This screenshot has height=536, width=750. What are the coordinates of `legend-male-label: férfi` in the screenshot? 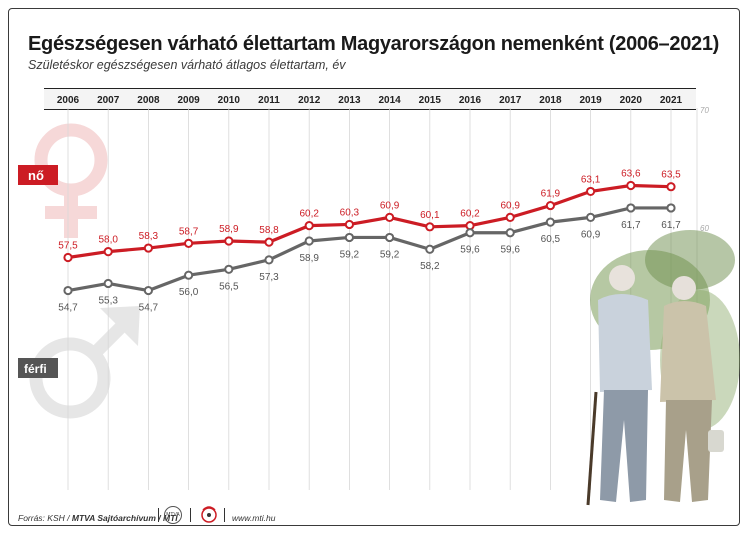 It's located at (35, 369).